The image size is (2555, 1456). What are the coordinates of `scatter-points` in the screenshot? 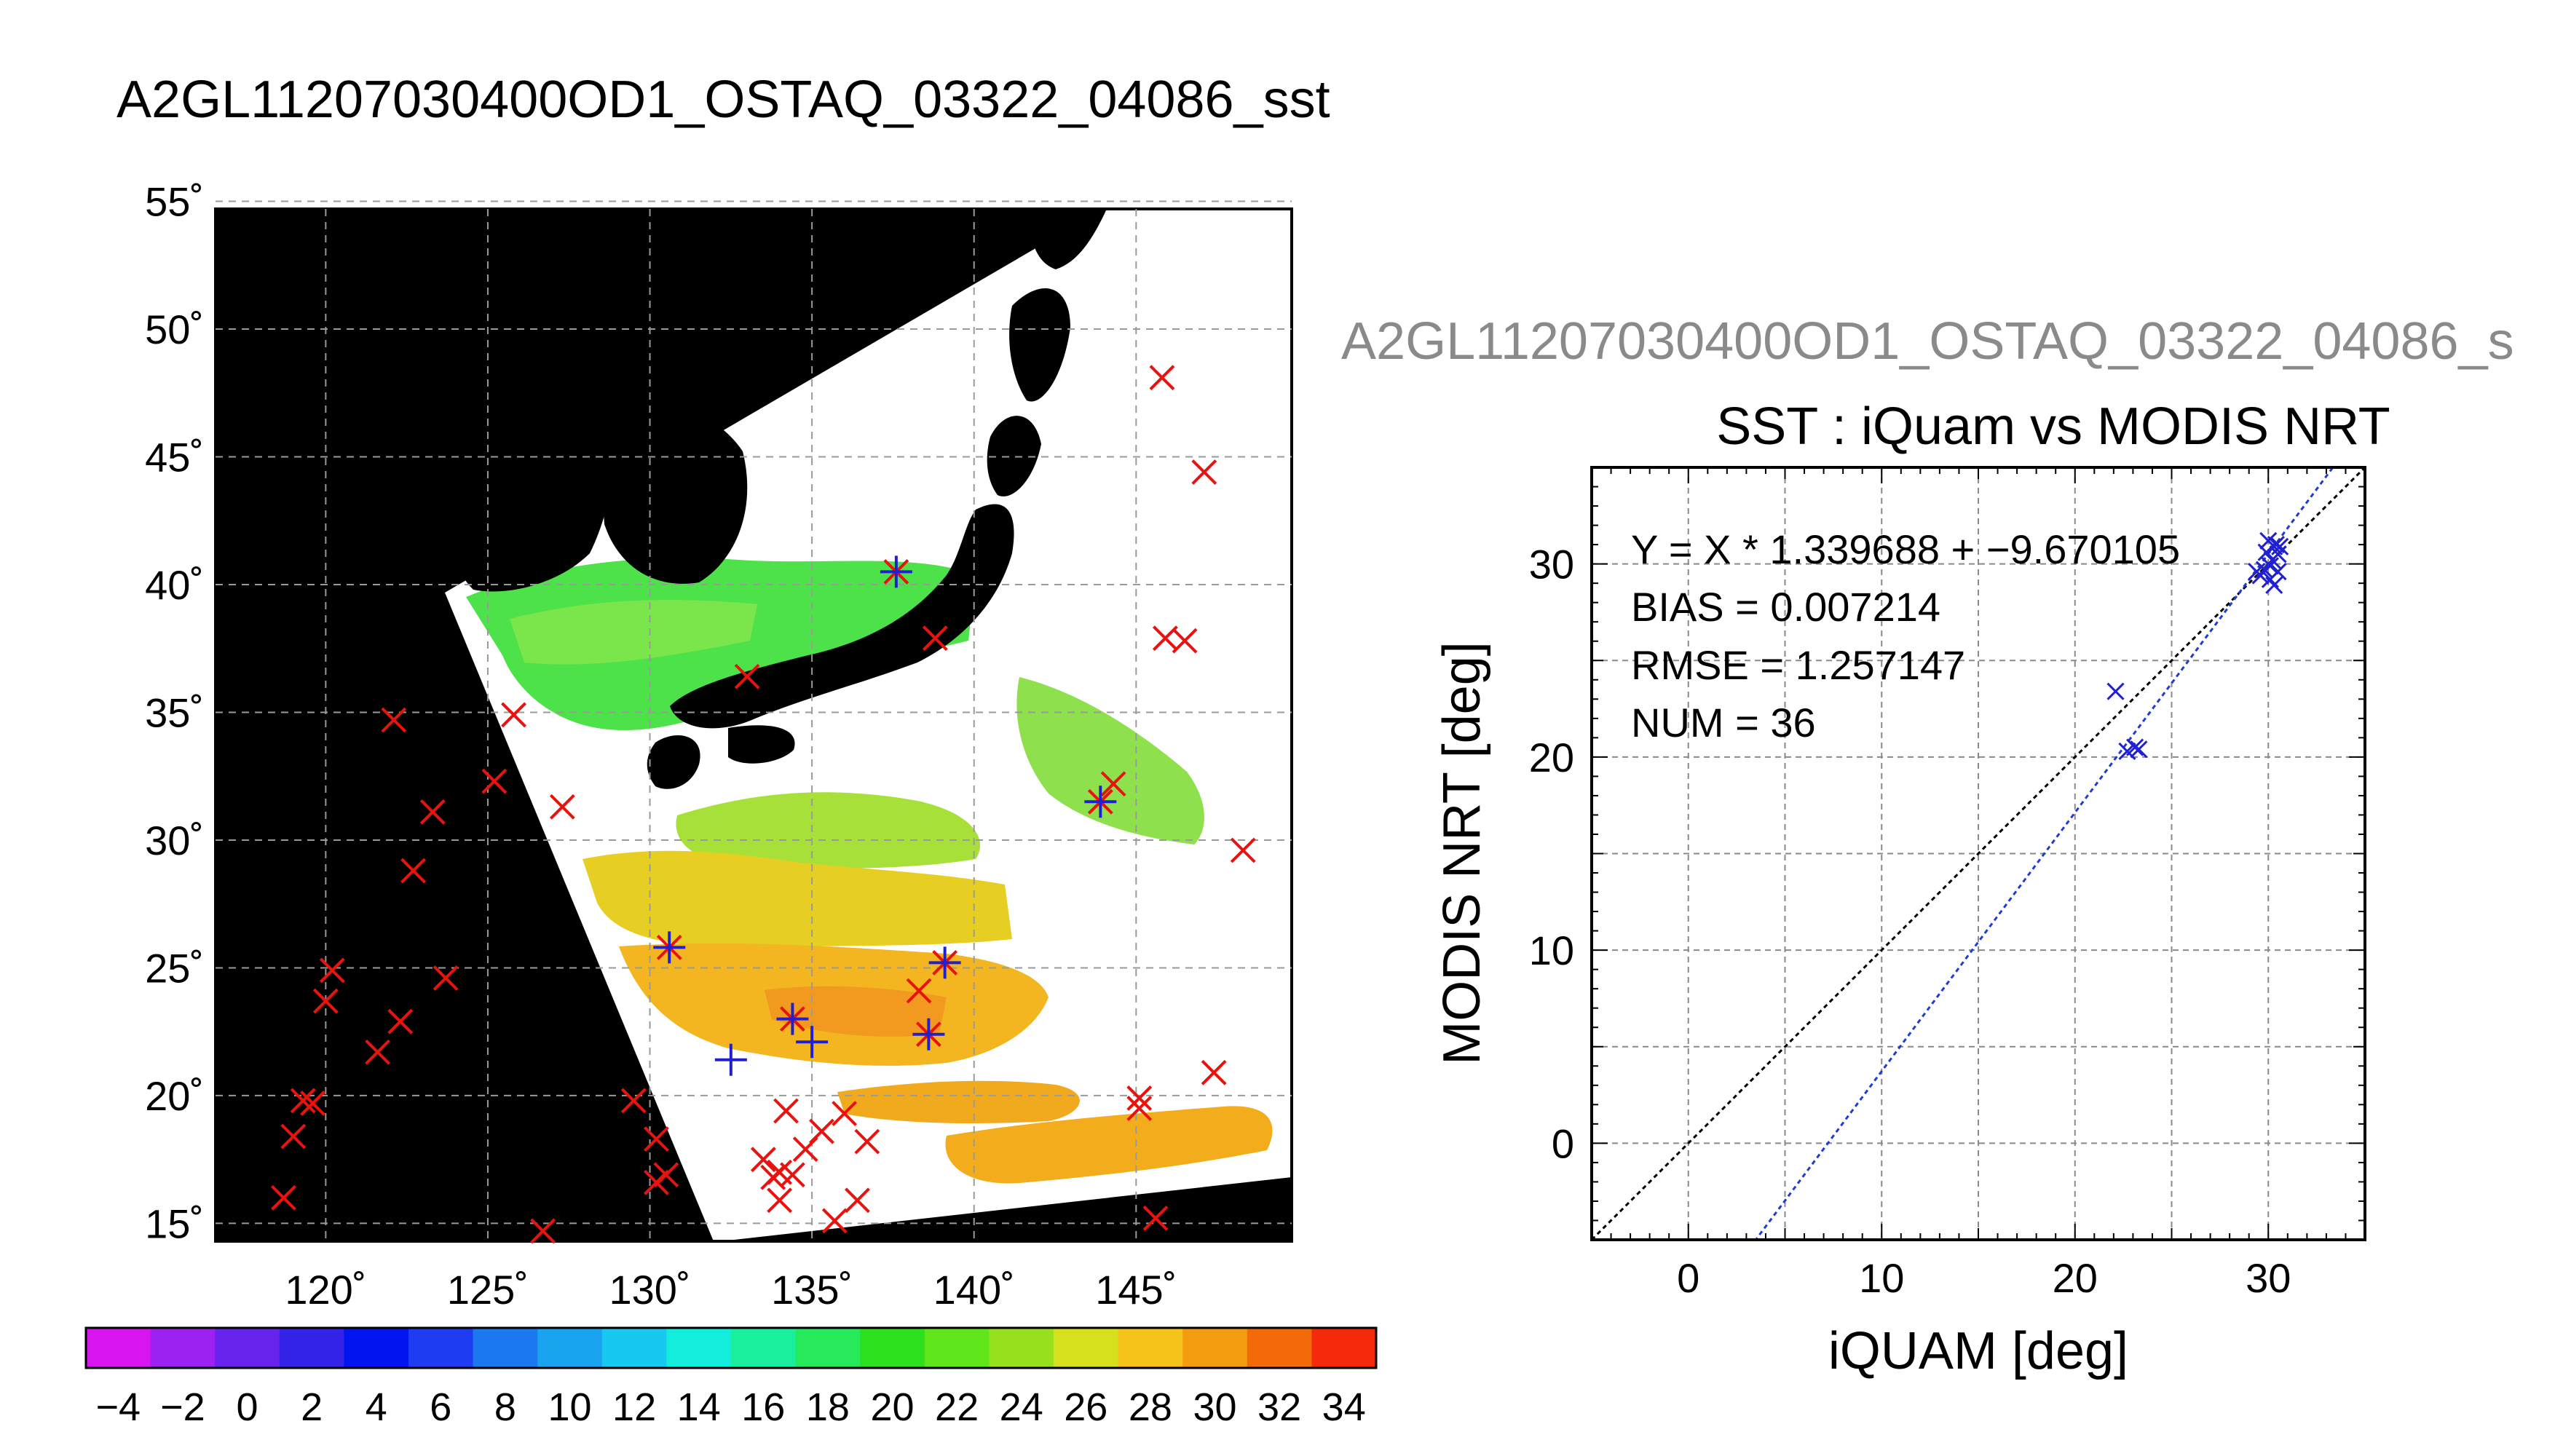 It's located at (2197, 645).